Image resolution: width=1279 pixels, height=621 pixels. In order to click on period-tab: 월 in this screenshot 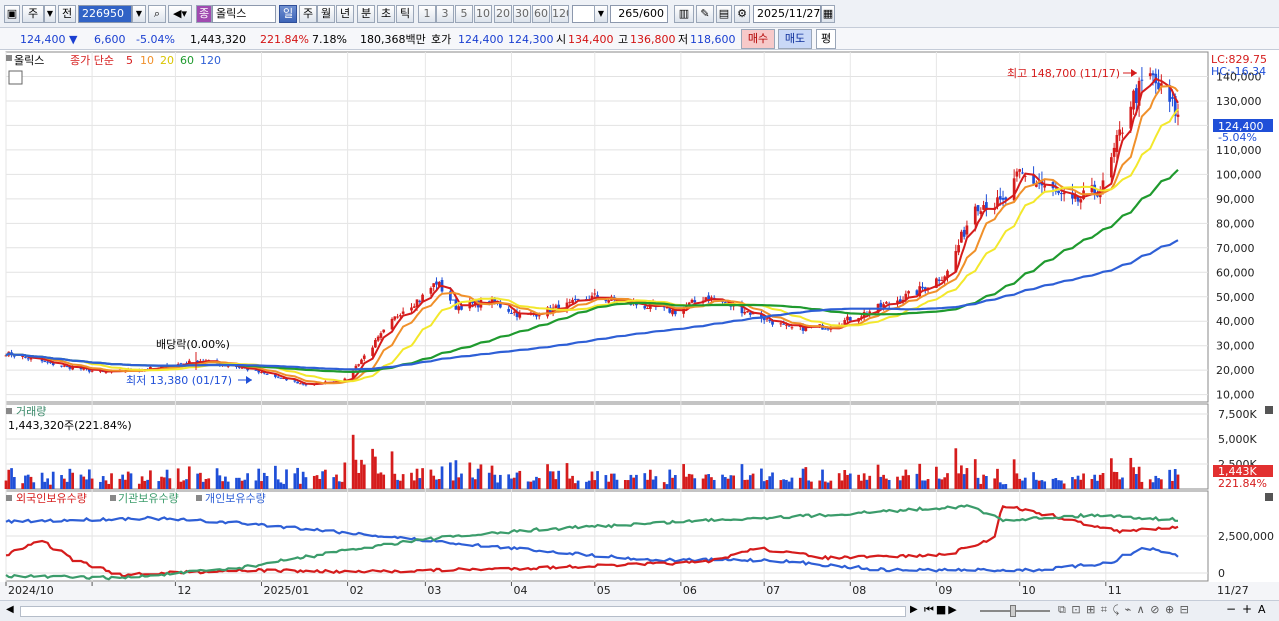, I will do `click(326, 14)`.